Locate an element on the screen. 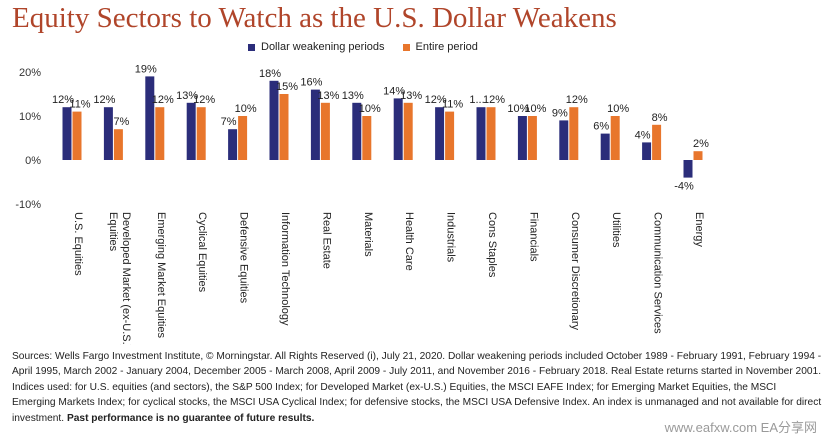 Image resolution: width=831 pixels, height=441 pixels. legend-item-dollar-weakening: Dollar weakening periods is located at coordinates (316, 47).